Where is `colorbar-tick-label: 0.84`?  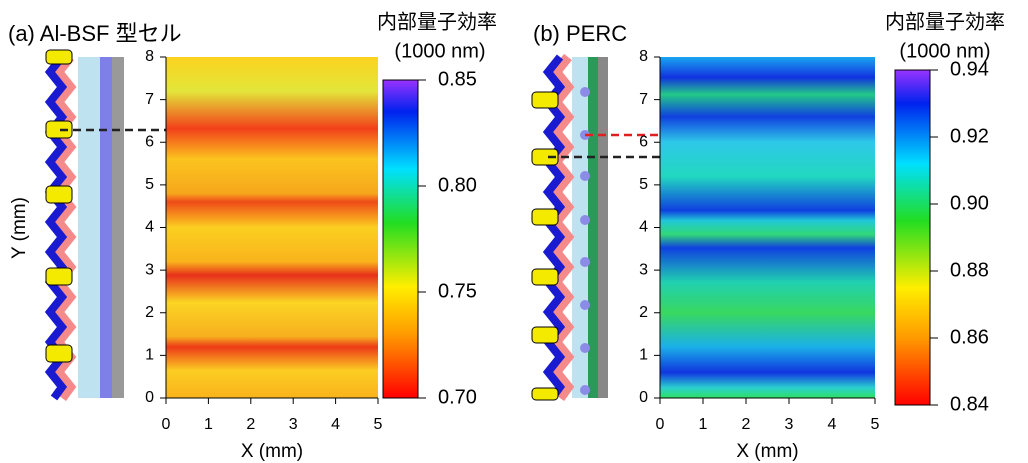
colorbar-tick-label: 0.84 is located at coordinates (969, 404).